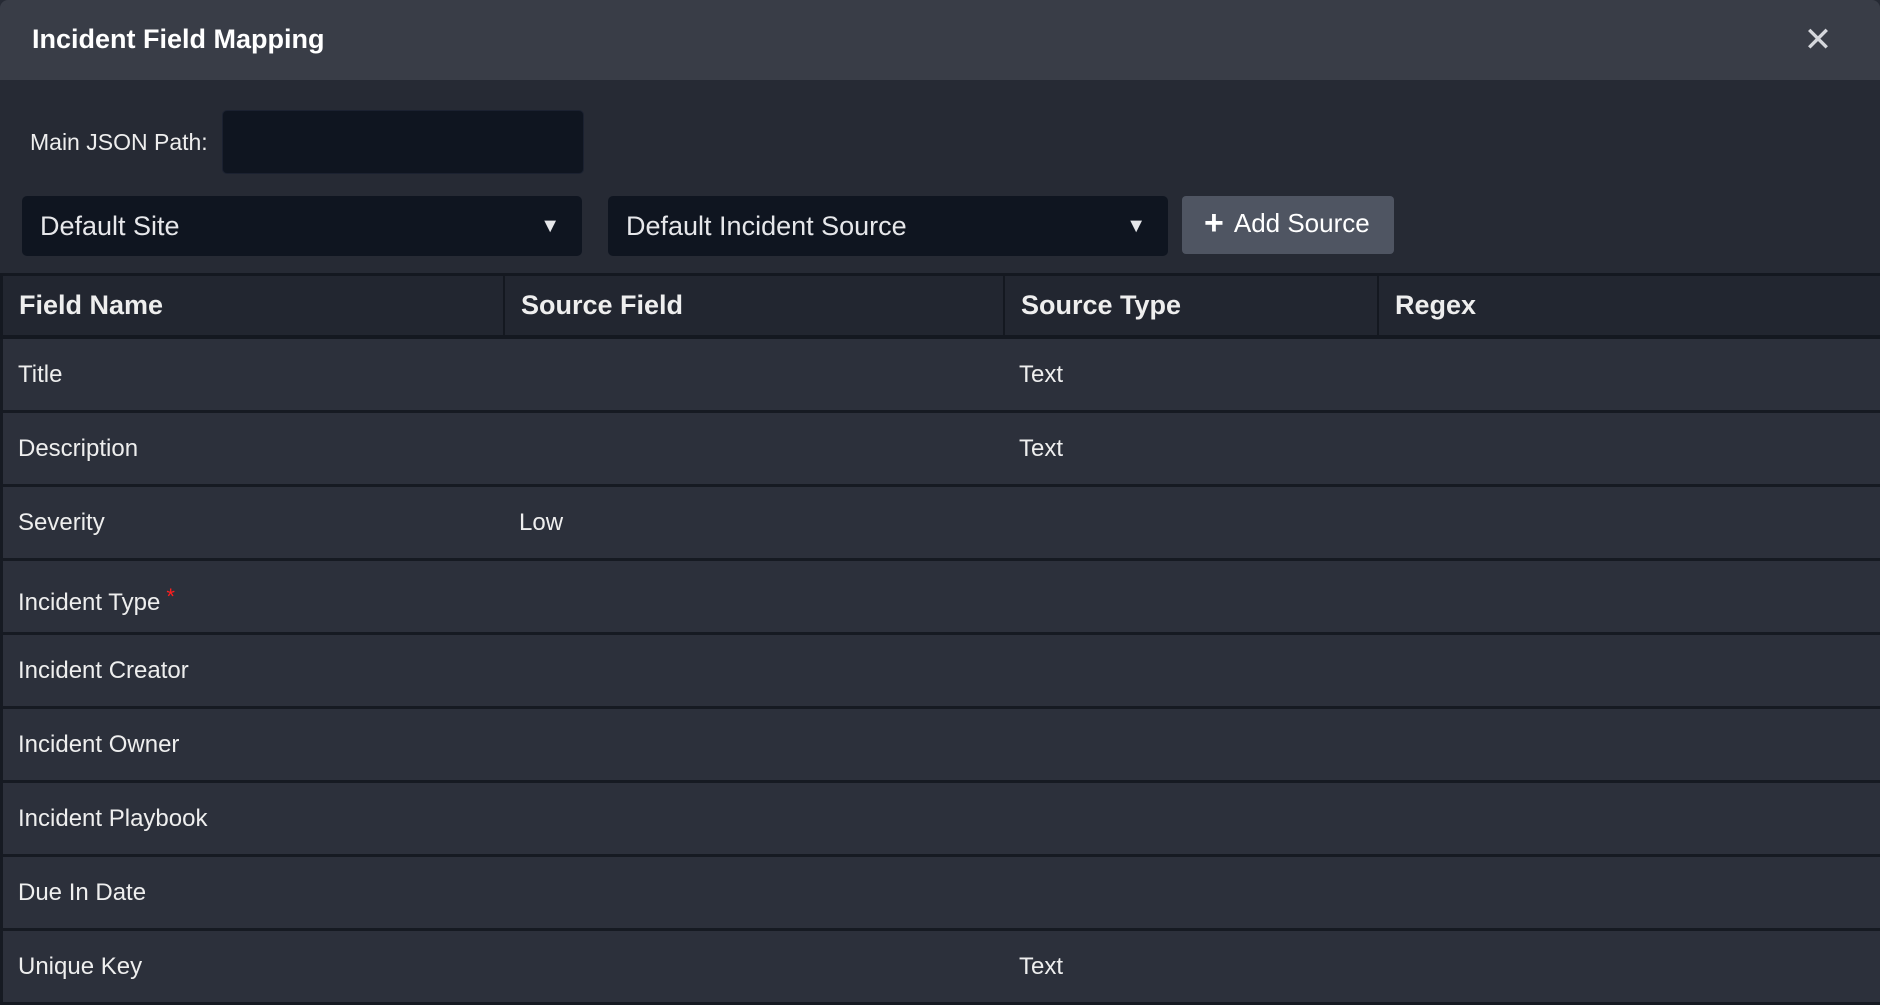  I want to click on field-name-cell-text: Description, so click(78, 448).